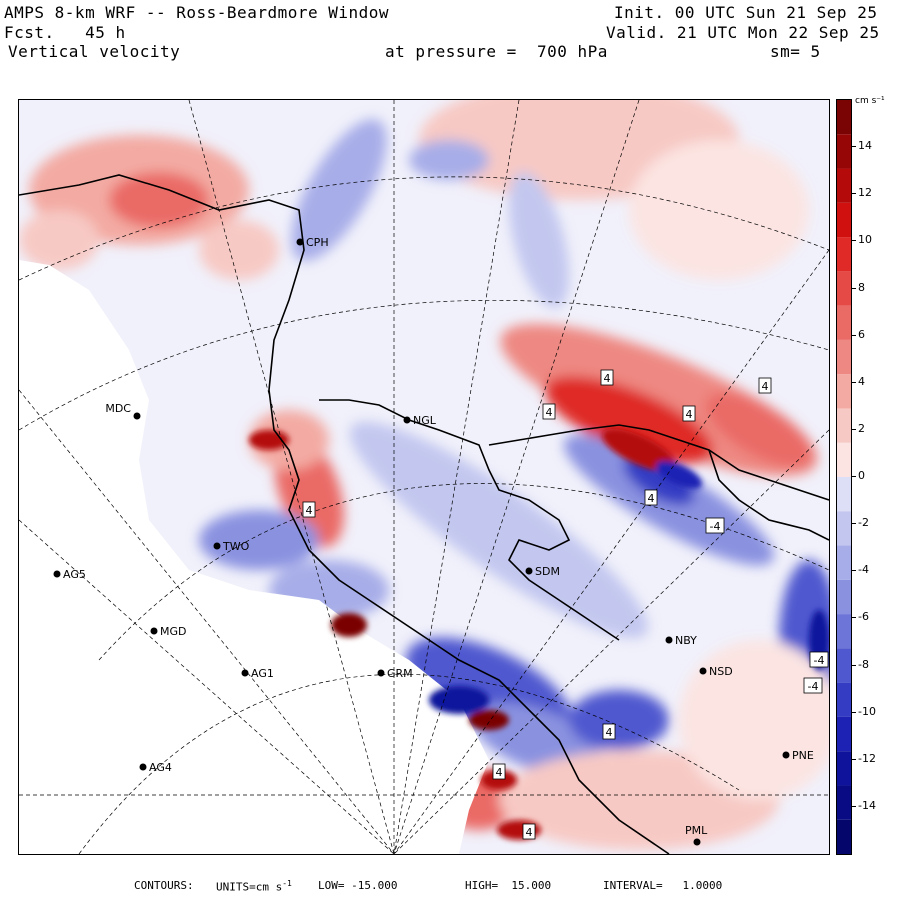  Describe the element at coordinates (164, 885) in the screenshot. I see `footer-contours: CONTOURS:` at that location.